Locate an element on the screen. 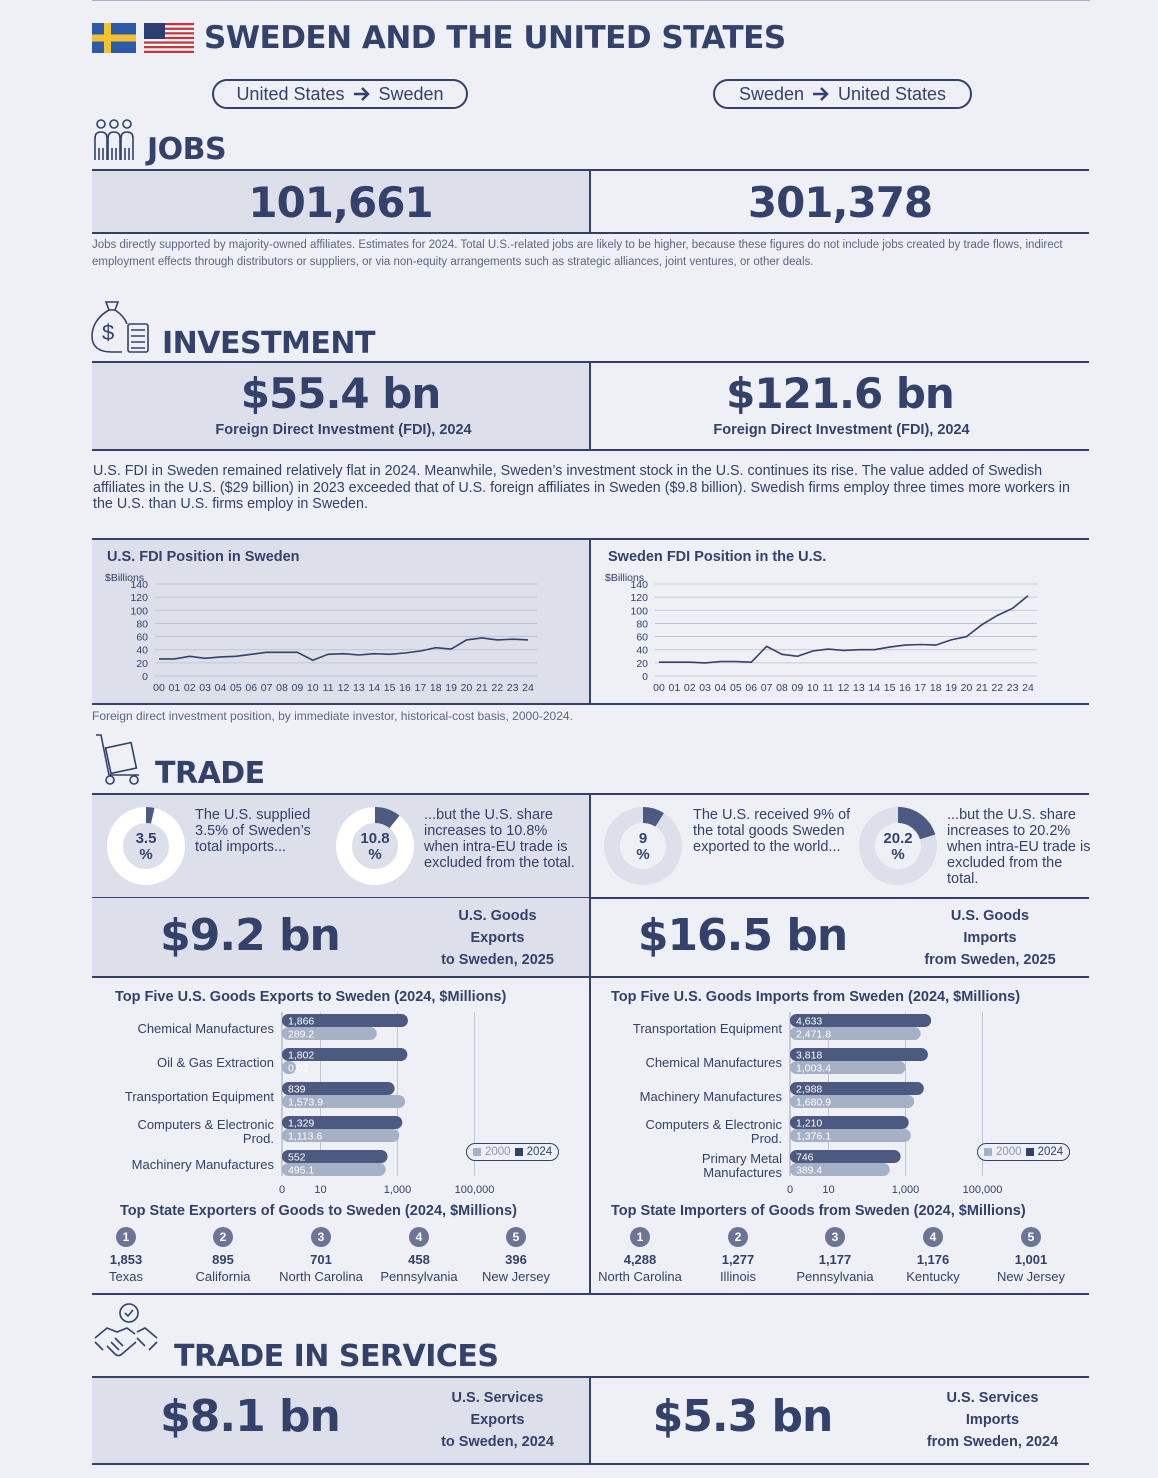  state-name: Pennsylvania is located at coordinates (419, 1276).